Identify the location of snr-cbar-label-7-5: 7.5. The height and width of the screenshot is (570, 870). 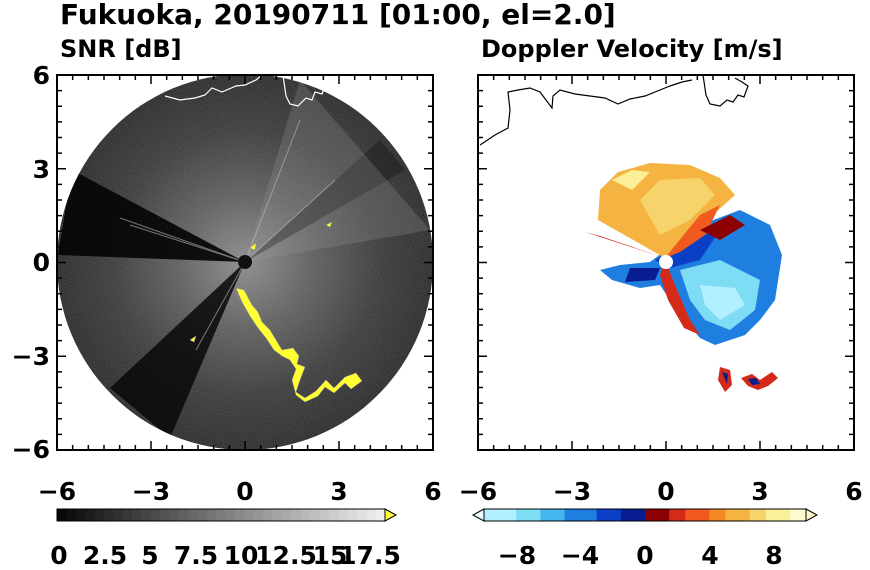
(196, 555).